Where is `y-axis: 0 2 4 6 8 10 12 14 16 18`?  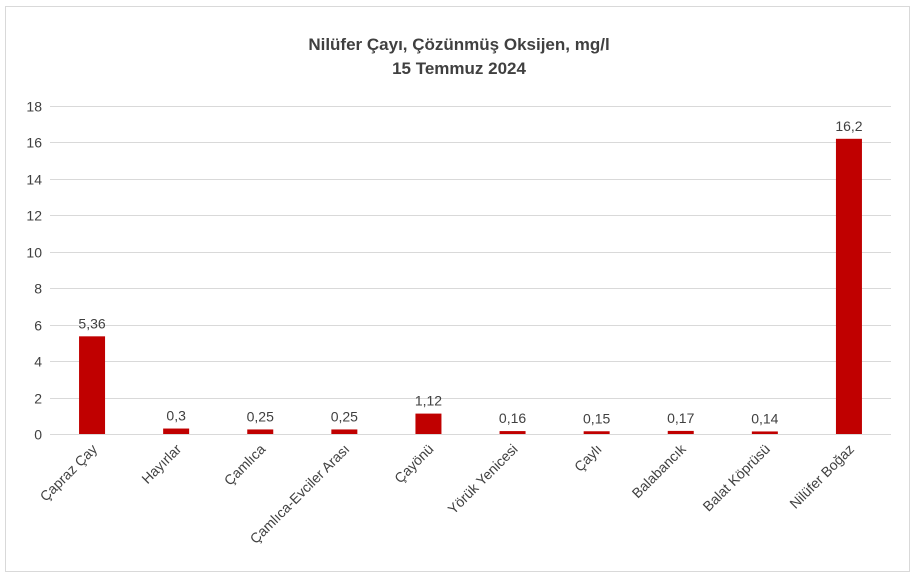
y-axis: 0 2 4 6 8 10 12 14 16 18 is located at coordinates (34, 271).